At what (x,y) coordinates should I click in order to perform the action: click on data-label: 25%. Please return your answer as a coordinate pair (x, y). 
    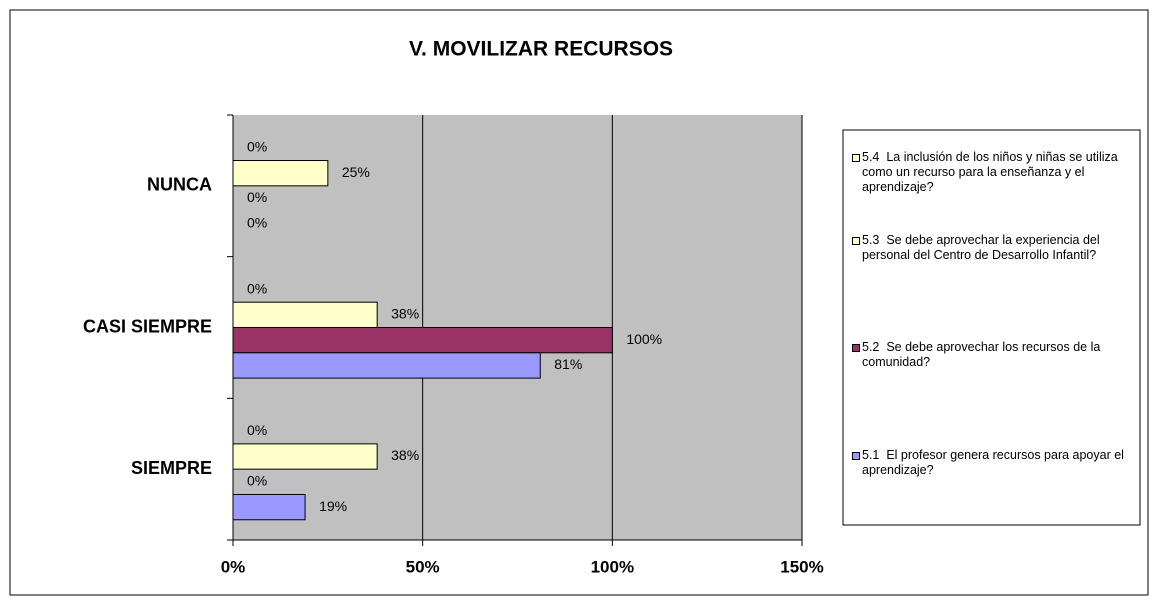
    Looking at the image, I should click on (356, 172).